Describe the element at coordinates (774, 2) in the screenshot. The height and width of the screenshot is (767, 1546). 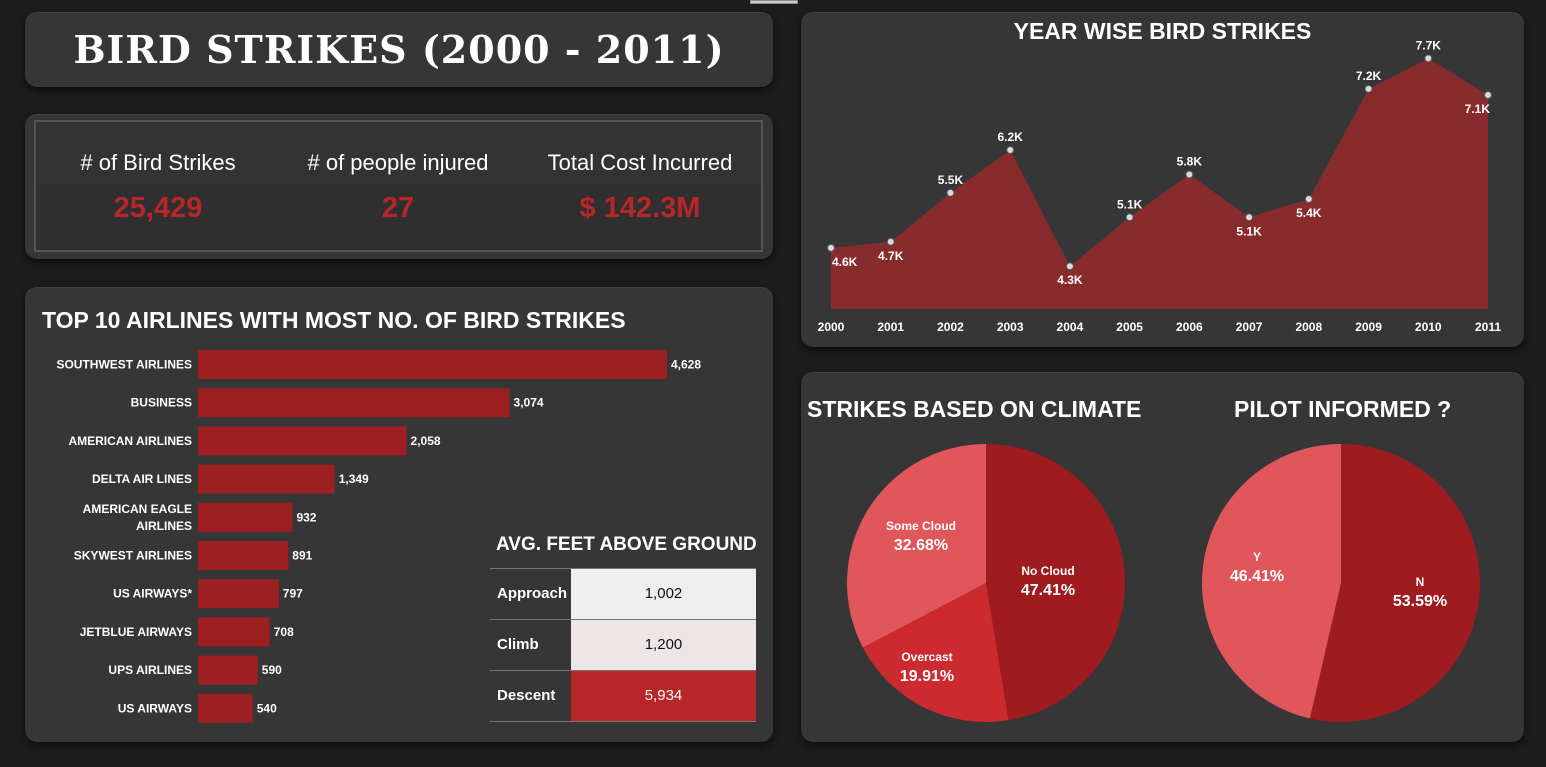
I see `top-handle` at that location.